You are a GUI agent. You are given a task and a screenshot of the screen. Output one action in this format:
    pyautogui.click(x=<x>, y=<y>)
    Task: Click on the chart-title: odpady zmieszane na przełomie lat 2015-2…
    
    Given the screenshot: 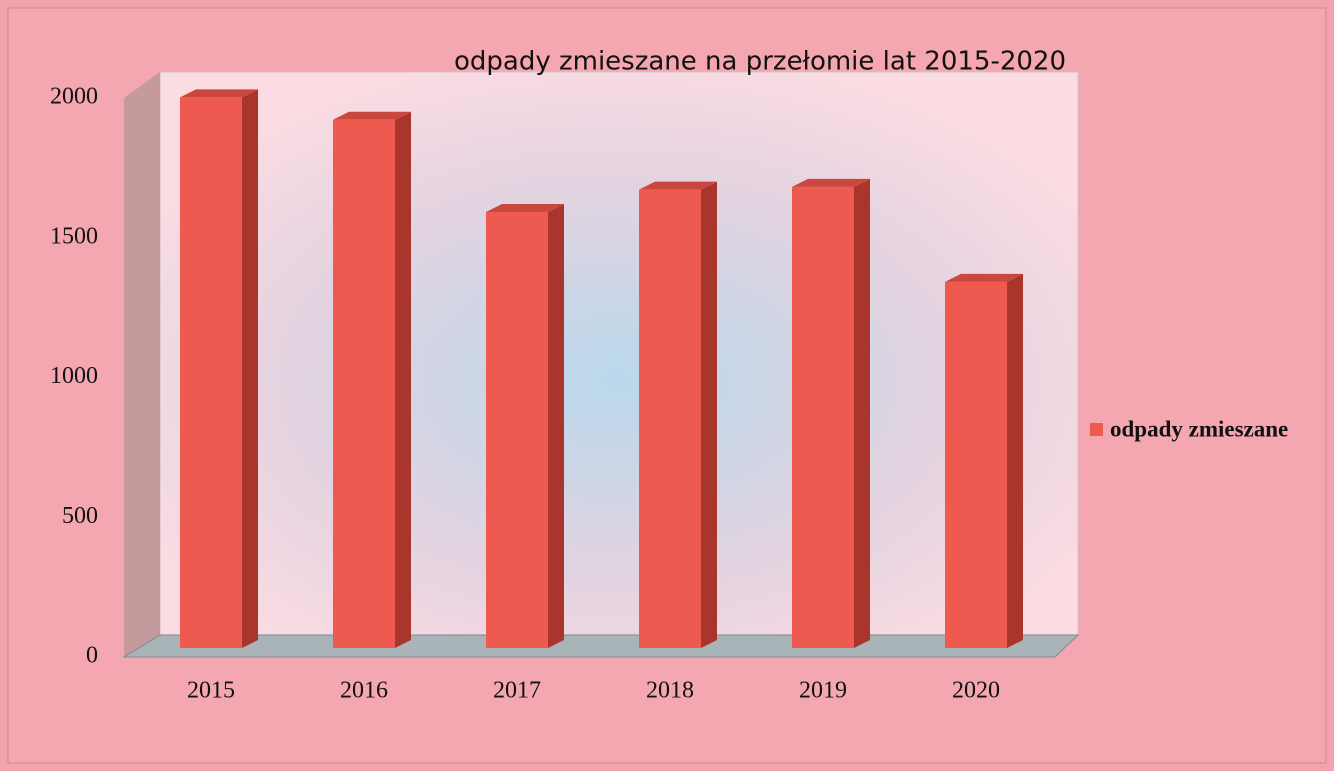 What is the action you would take?
    pyautogui.click(x=760, y=62)
    